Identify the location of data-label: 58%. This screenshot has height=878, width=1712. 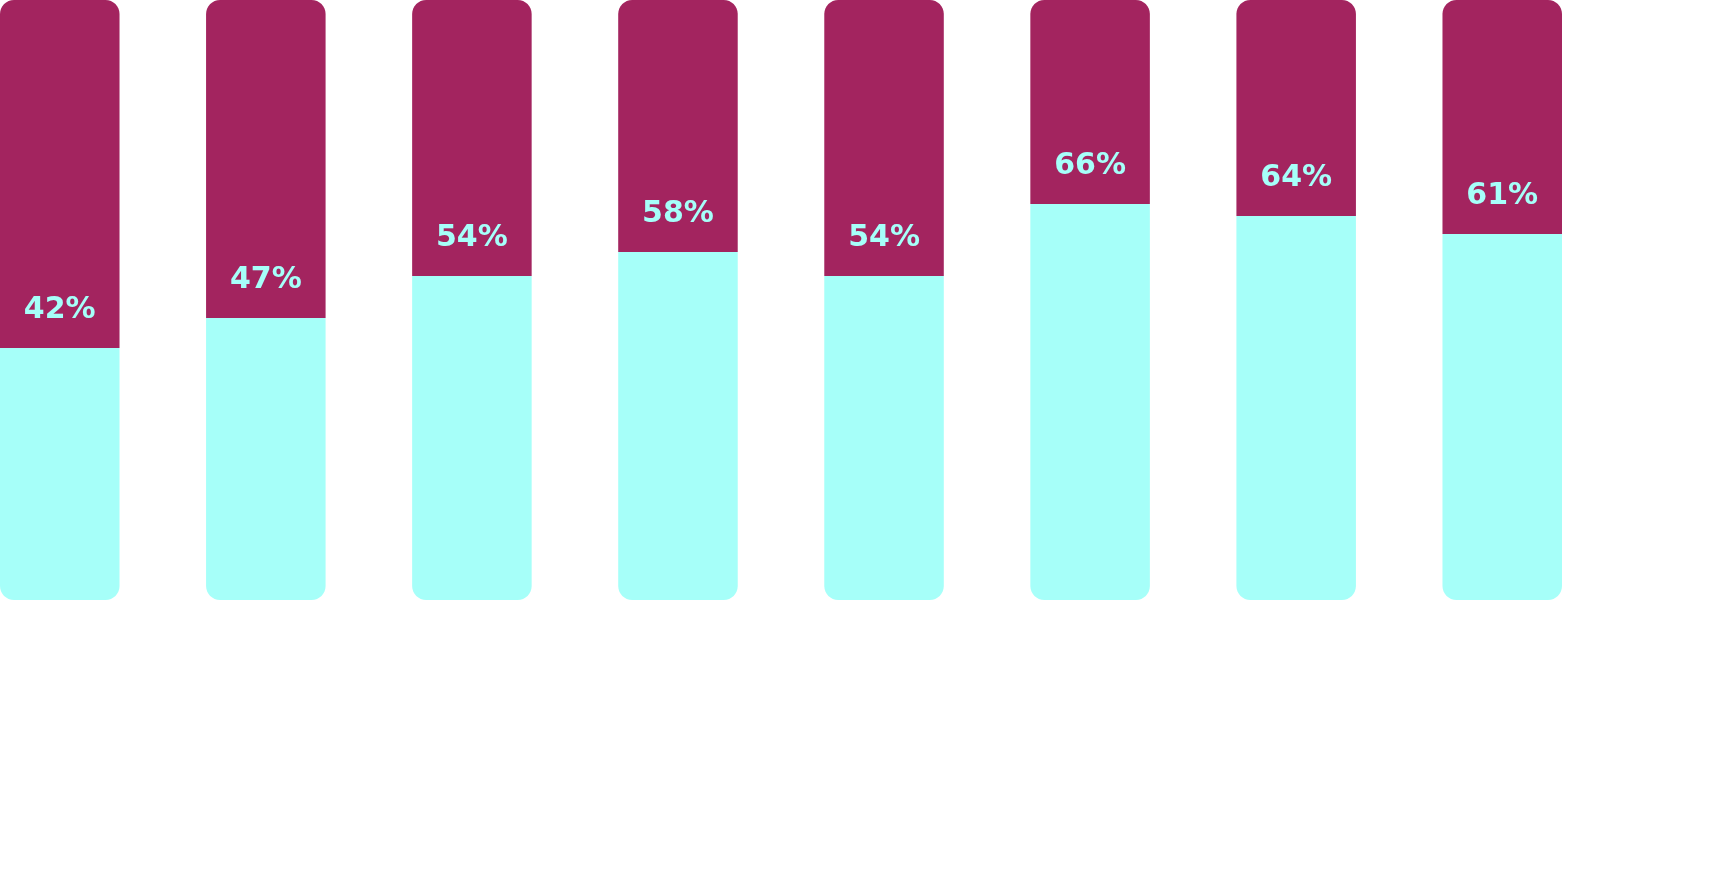
(678, 211).